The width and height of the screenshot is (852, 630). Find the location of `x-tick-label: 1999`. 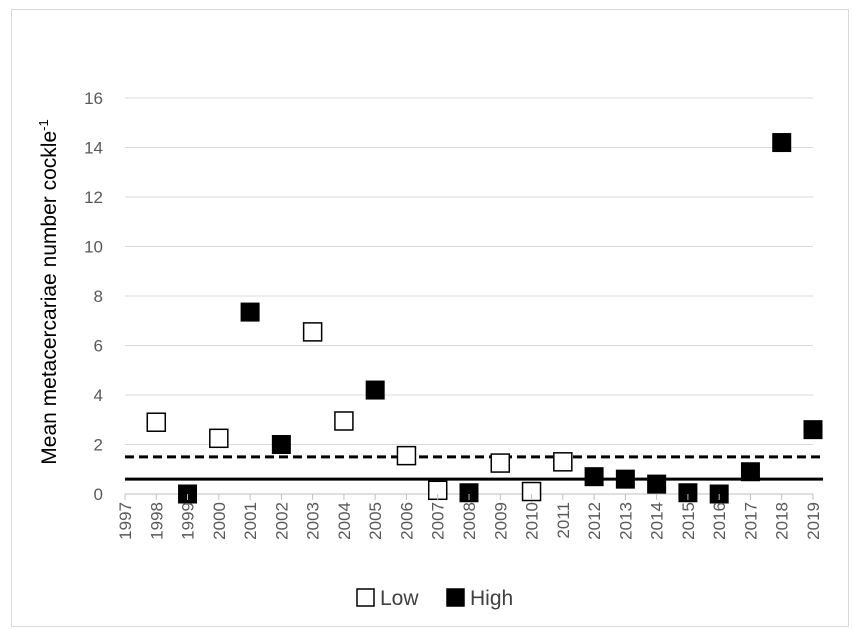

x-tick-label: 1999 is located at coordinates (188, 521).